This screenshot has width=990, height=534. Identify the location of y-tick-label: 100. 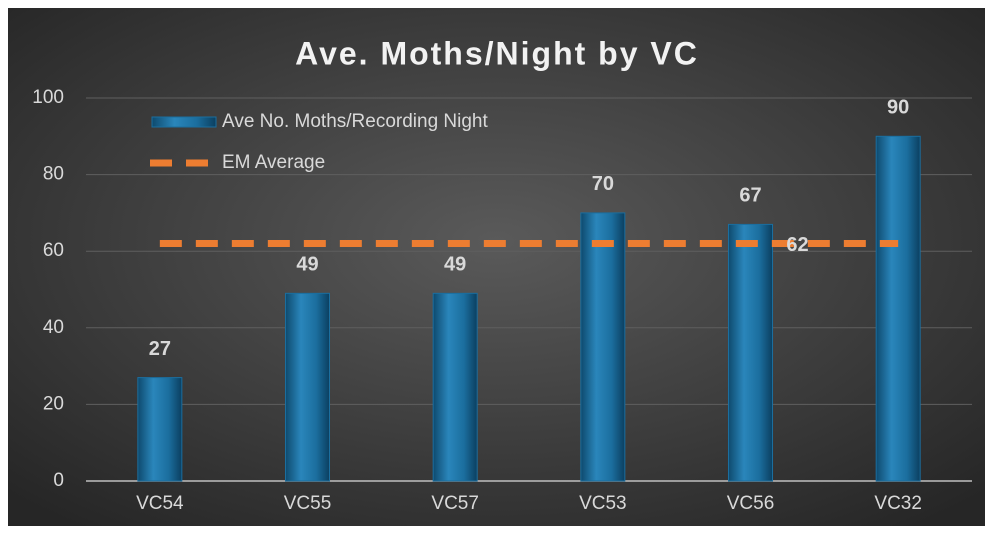
(48, 97).